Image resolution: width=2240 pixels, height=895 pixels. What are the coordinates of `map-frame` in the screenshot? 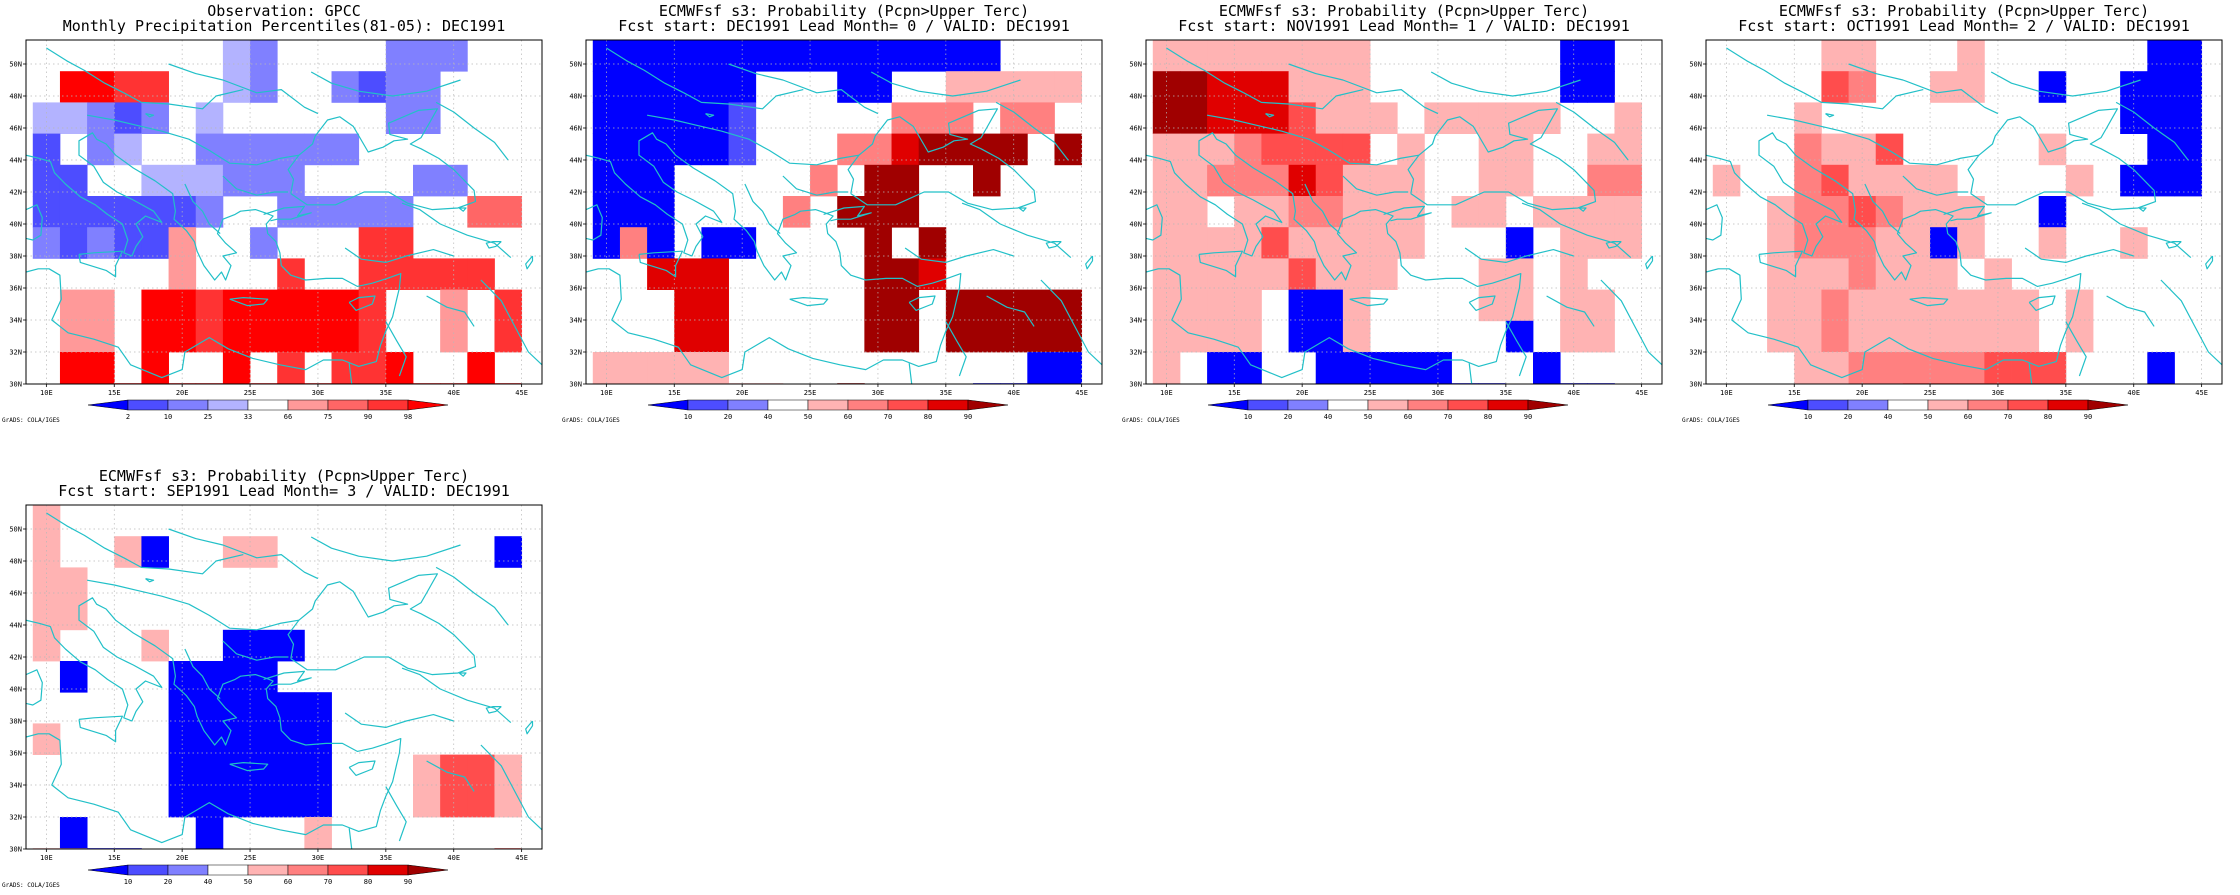 It's located at (284, 212).